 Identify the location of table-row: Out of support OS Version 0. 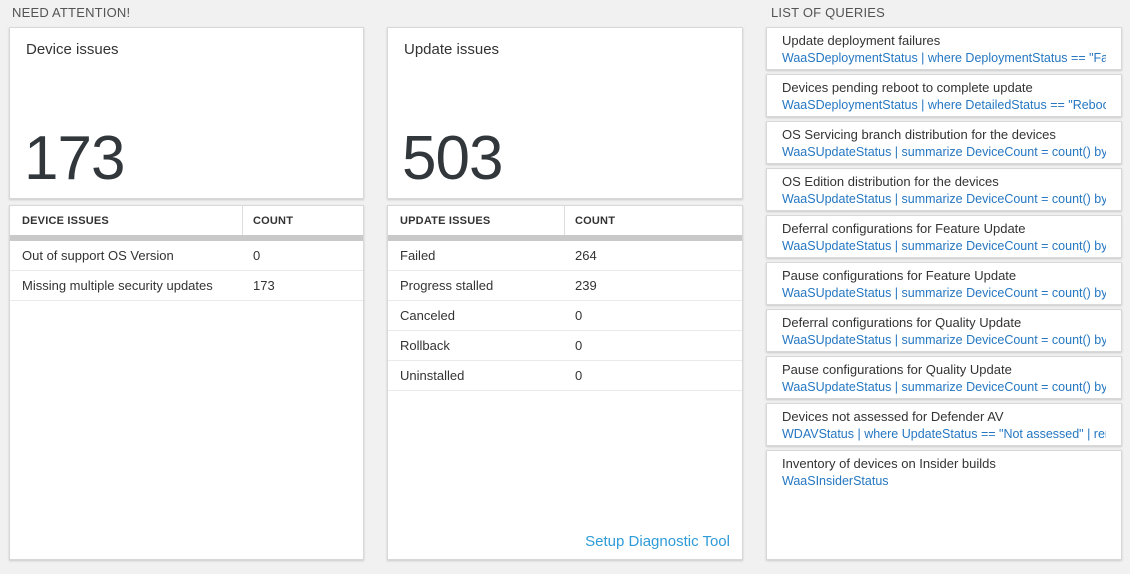
(186, 256).